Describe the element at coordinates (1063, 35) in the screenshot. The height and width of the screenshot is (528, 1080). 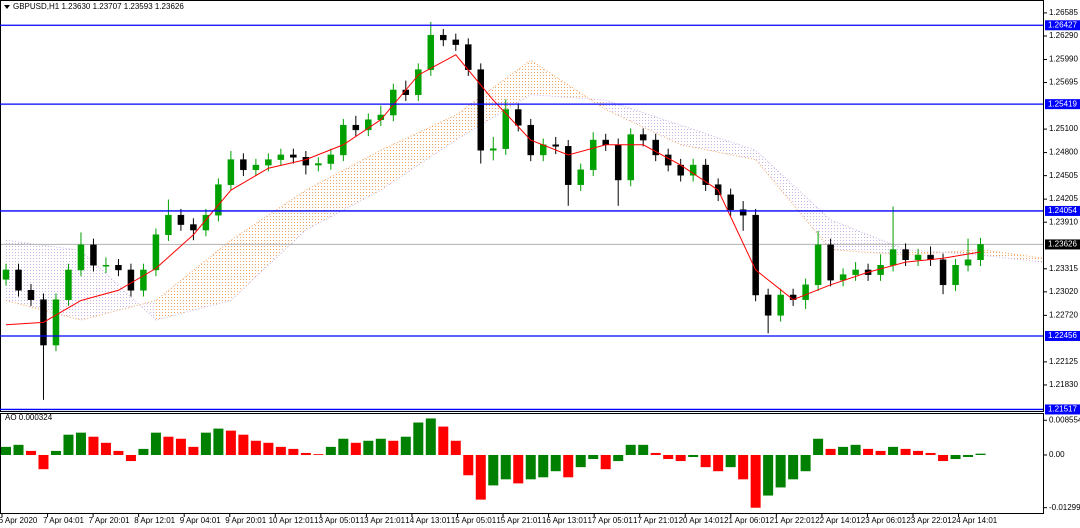
I see `y-tick-label: 1.26290` at that location.